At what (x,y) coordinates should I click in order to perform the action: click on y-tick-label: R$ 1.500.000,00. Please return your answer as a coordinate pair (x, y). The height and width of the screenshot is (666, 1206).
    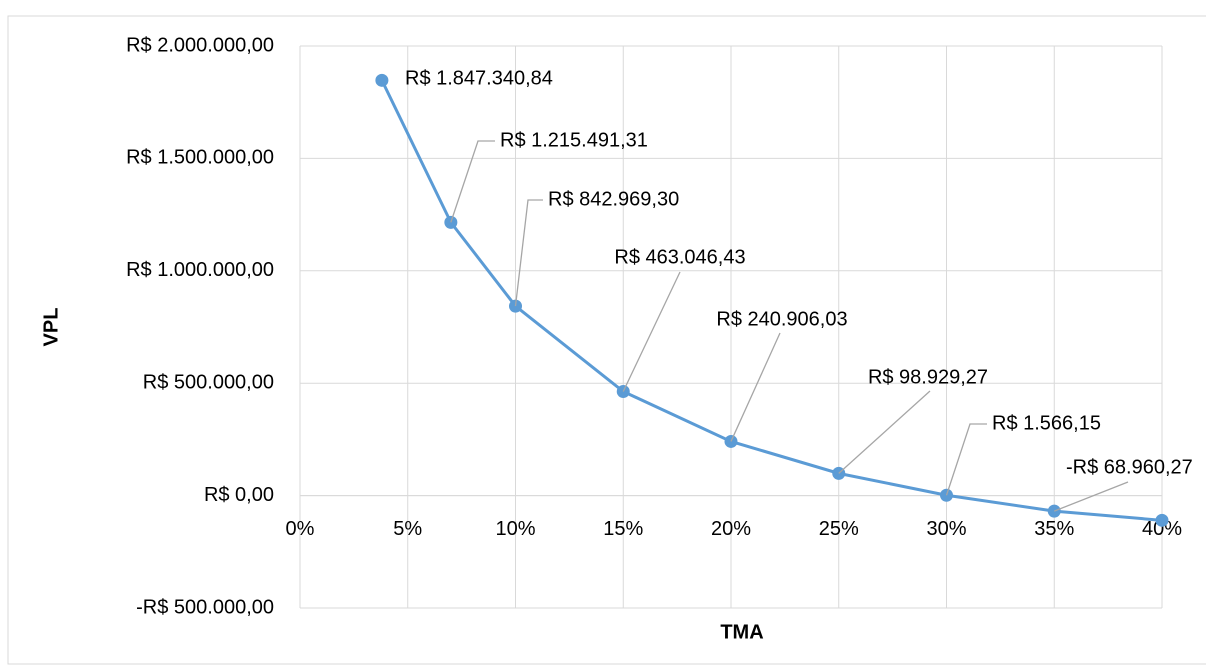
    Looking at the image, I should click on (200, 158).